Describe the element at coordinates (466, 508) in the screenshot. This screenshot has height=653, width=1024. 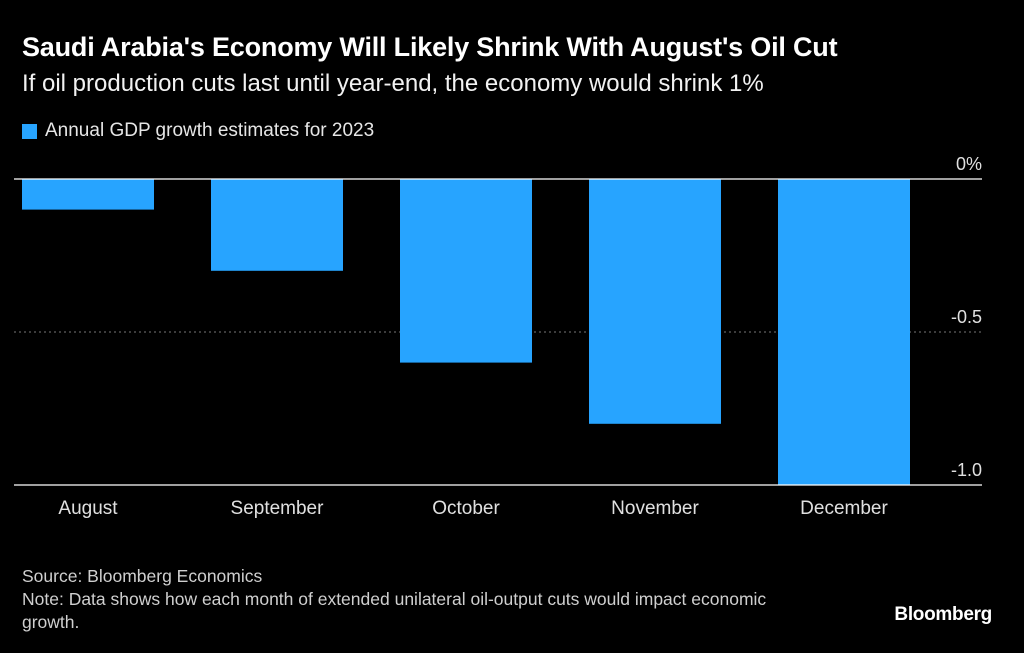
I see `x-tick-label: October` at that location.